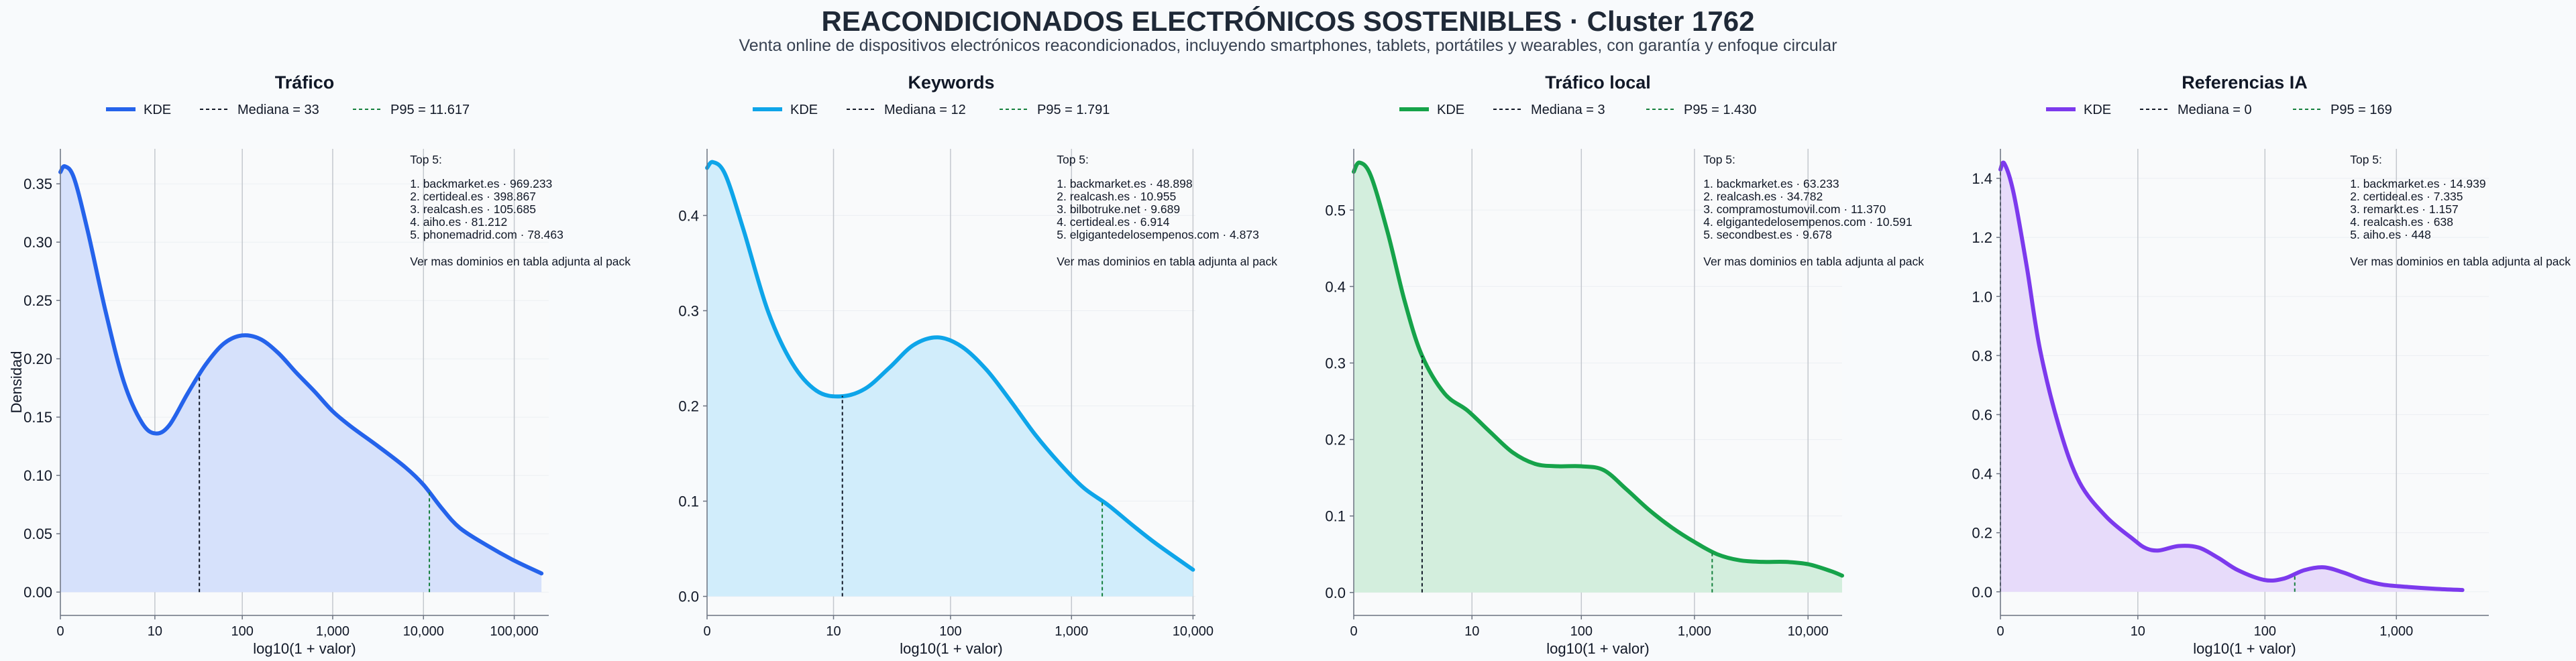  I want to click on y-tick-label: 0.25, so click(37, 300).